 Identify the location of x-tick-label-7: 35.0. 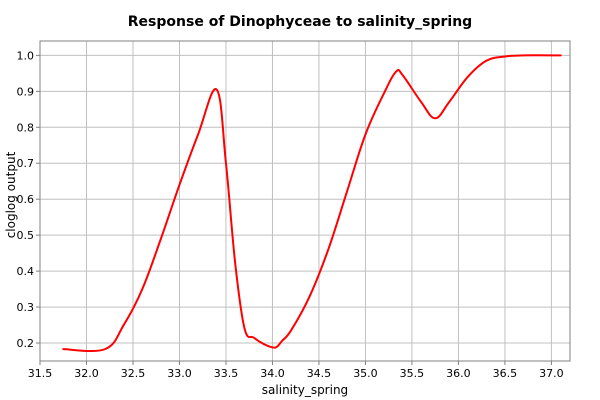
(365, 373).